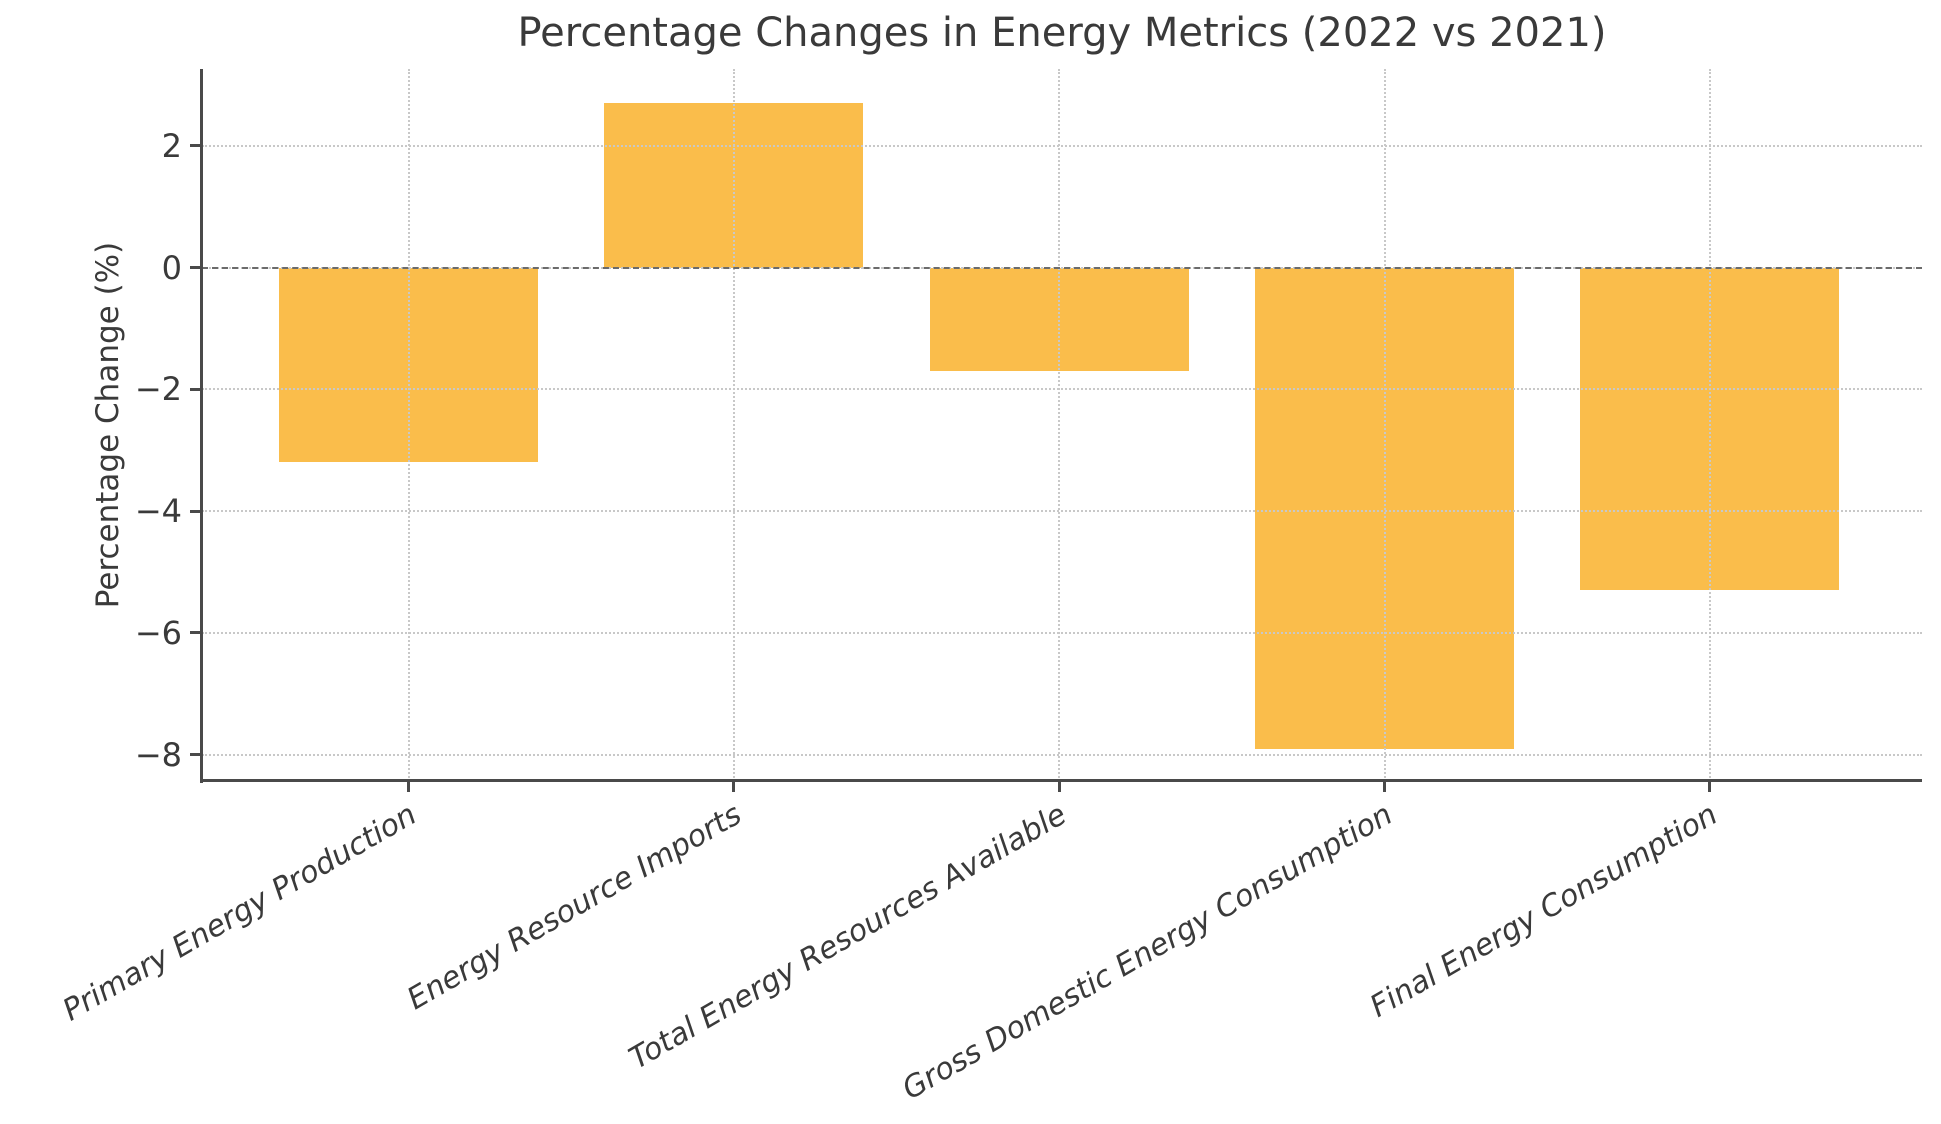 The height and width of the screenshot is (1124, 1941). I want to click on y-tick-label-0: 2, so click(171, 145).